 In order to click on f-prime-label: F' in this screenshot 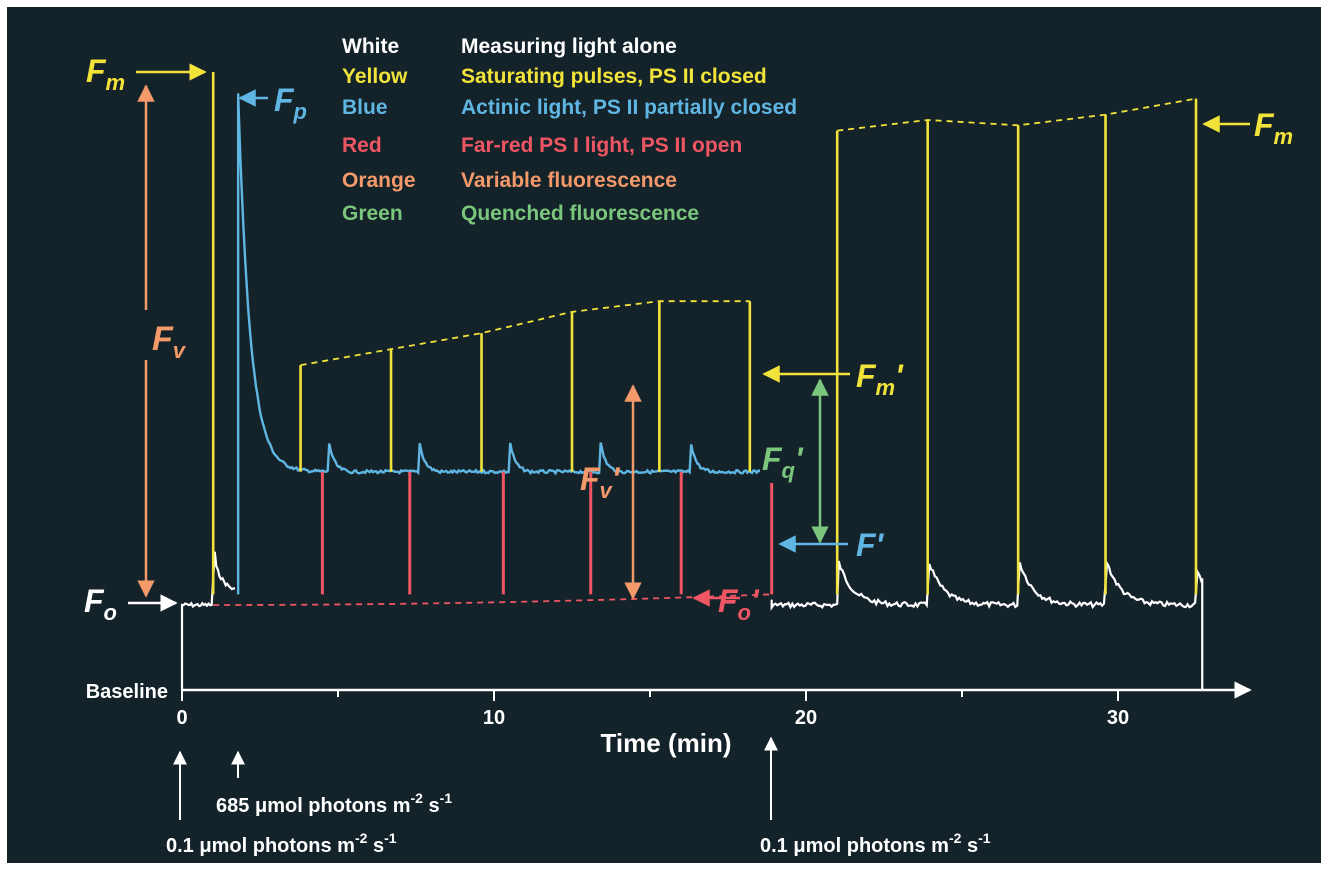, I will do `click(831, 545)`.